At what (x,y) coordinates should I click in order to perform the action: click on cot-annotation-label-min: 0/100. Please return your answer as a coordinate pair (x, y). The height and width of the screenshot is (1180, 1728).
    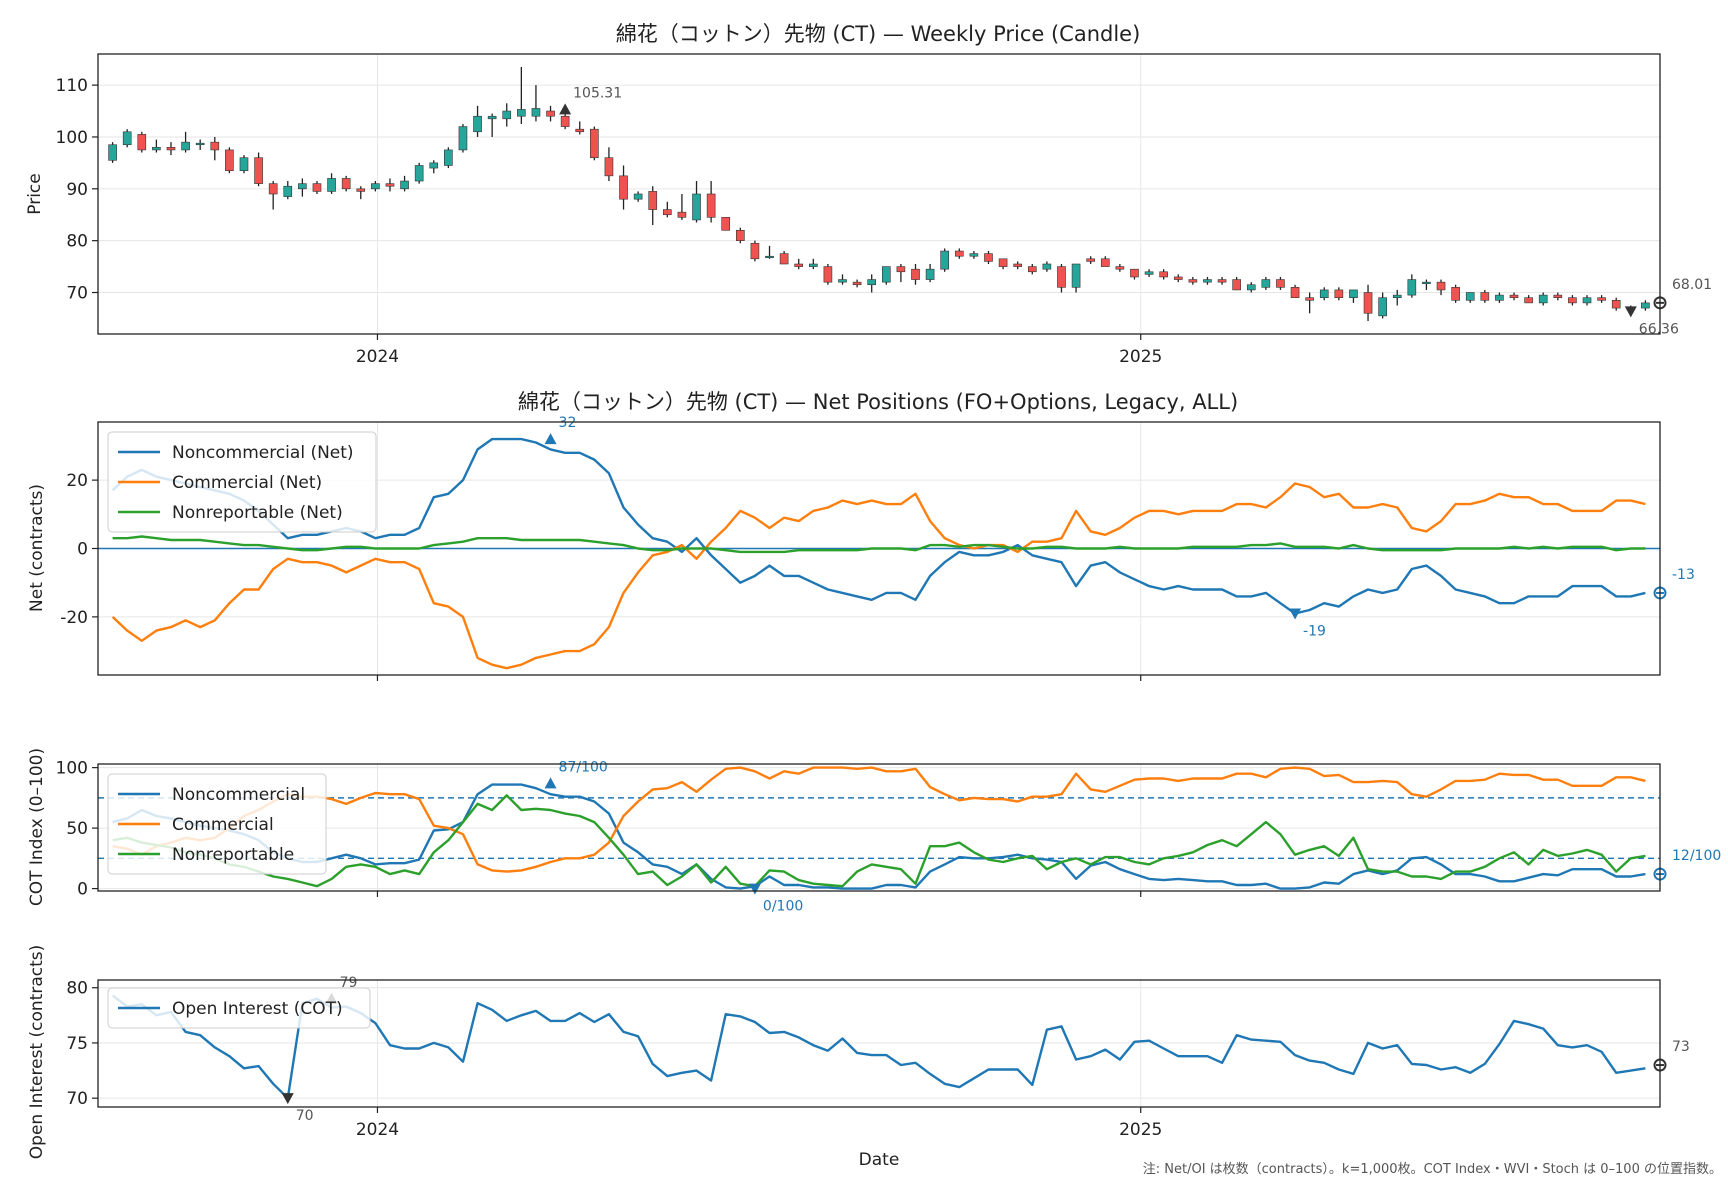
    Looking at the image, I should click on (783, 907).